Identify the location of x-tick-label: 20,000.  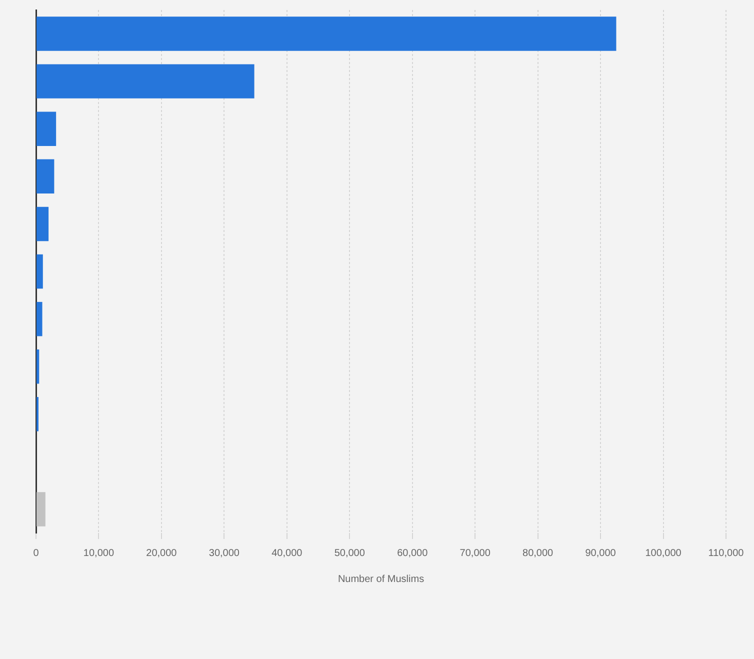
(162, 553).